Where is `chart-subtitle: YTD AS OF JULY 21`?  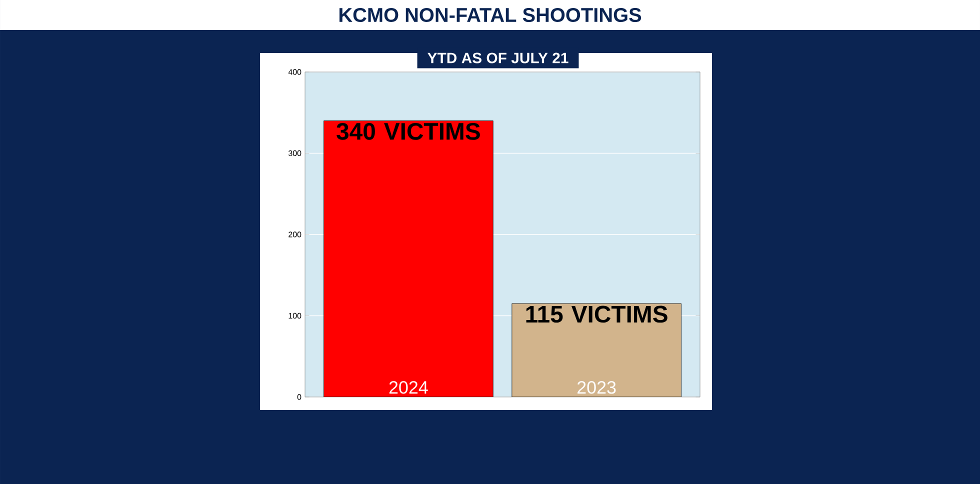 chart-subtitle: YTD AS OF JULY 21 is located at coordinates (498, 58).